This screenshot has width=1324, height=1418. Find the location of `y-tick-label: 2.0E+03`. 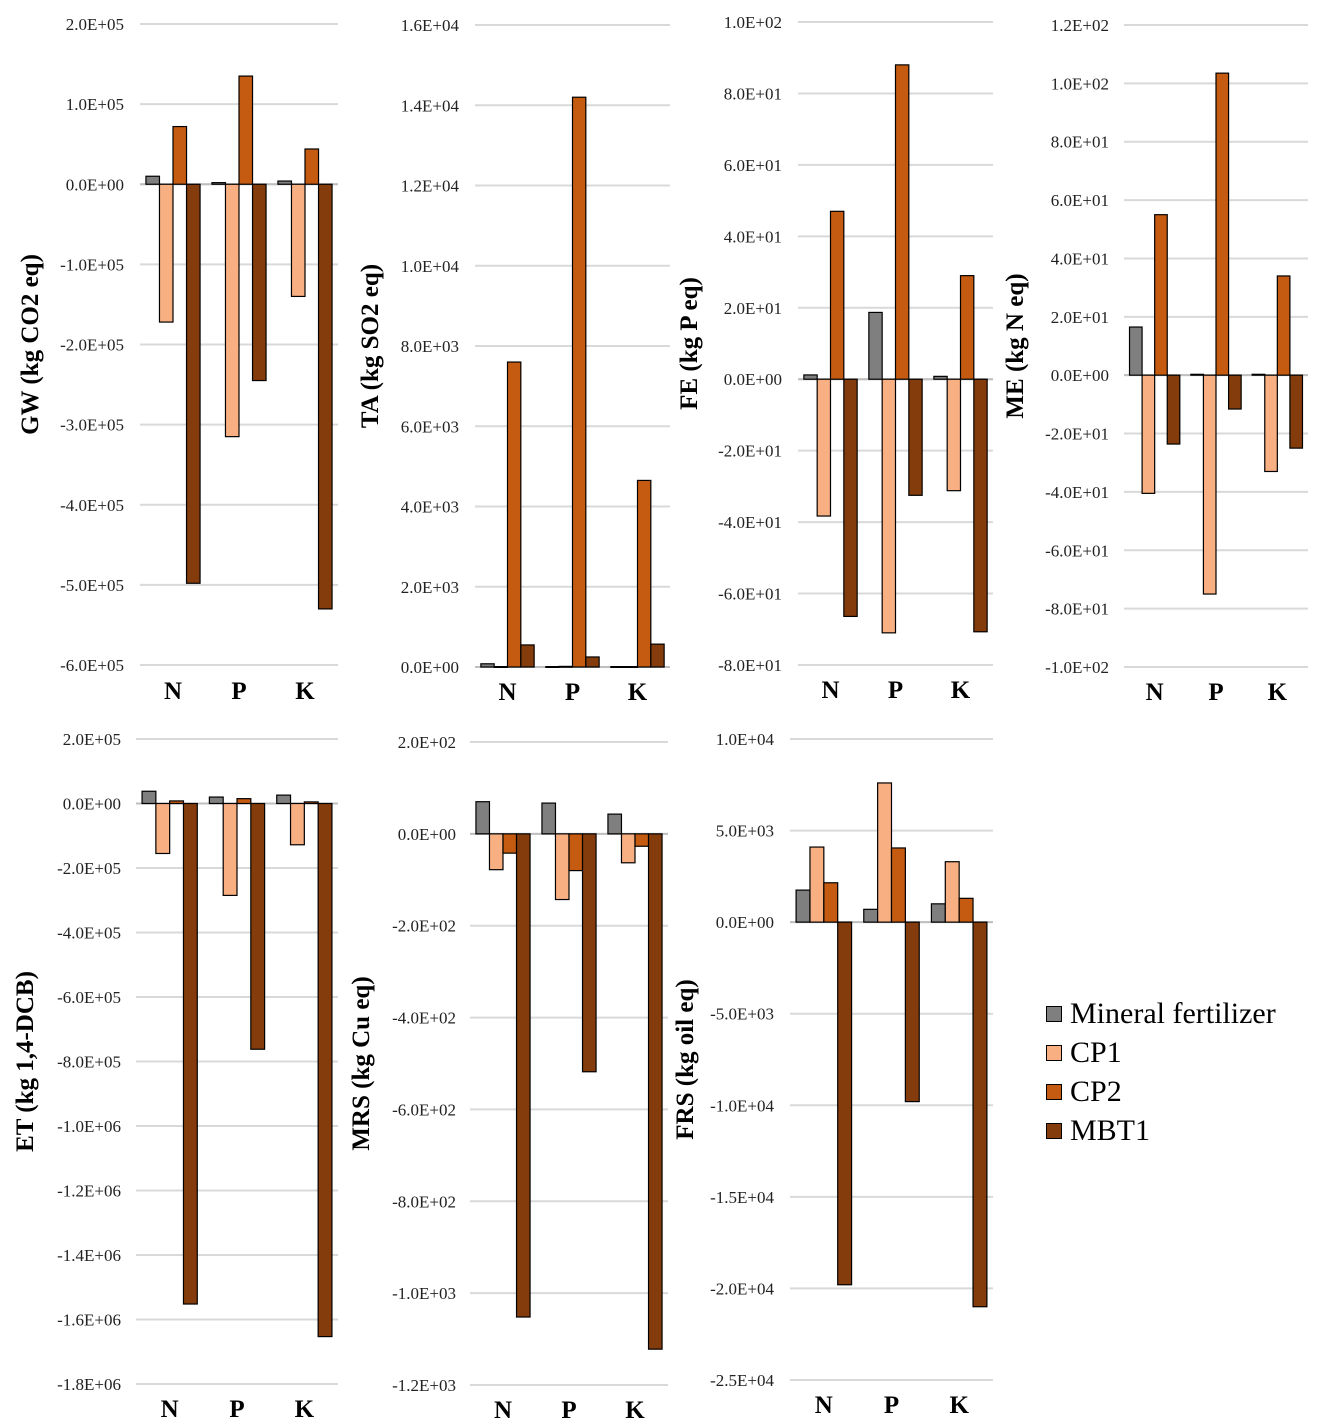

y-tick-label: 2.0E+03 is located at coordinates (430, 587).